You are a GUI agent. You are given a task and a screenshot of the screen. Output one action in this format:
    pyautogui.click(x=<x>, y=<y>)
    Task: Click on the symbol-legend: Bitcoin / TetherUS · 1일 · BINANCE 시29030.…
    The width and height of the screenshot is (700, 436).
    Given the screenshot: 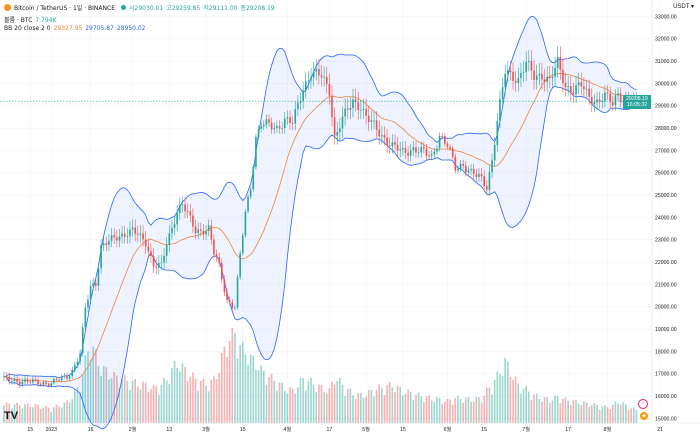 What is the action you would take?
    pyautogui.click(x=141, y=7)
    